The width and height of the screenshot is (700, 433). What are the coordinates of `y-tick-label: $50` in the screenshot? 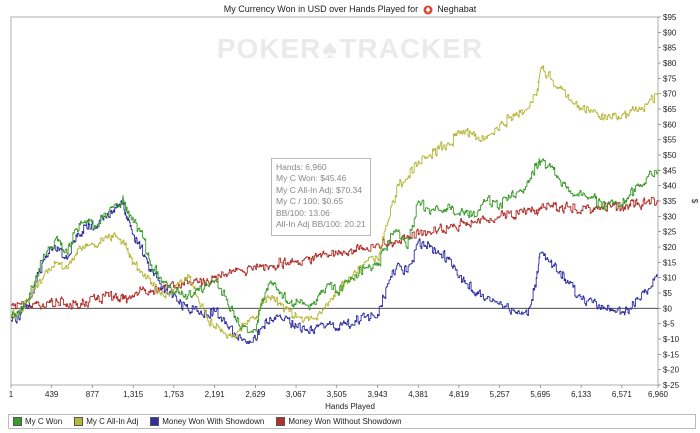 It's located at (670, 155).